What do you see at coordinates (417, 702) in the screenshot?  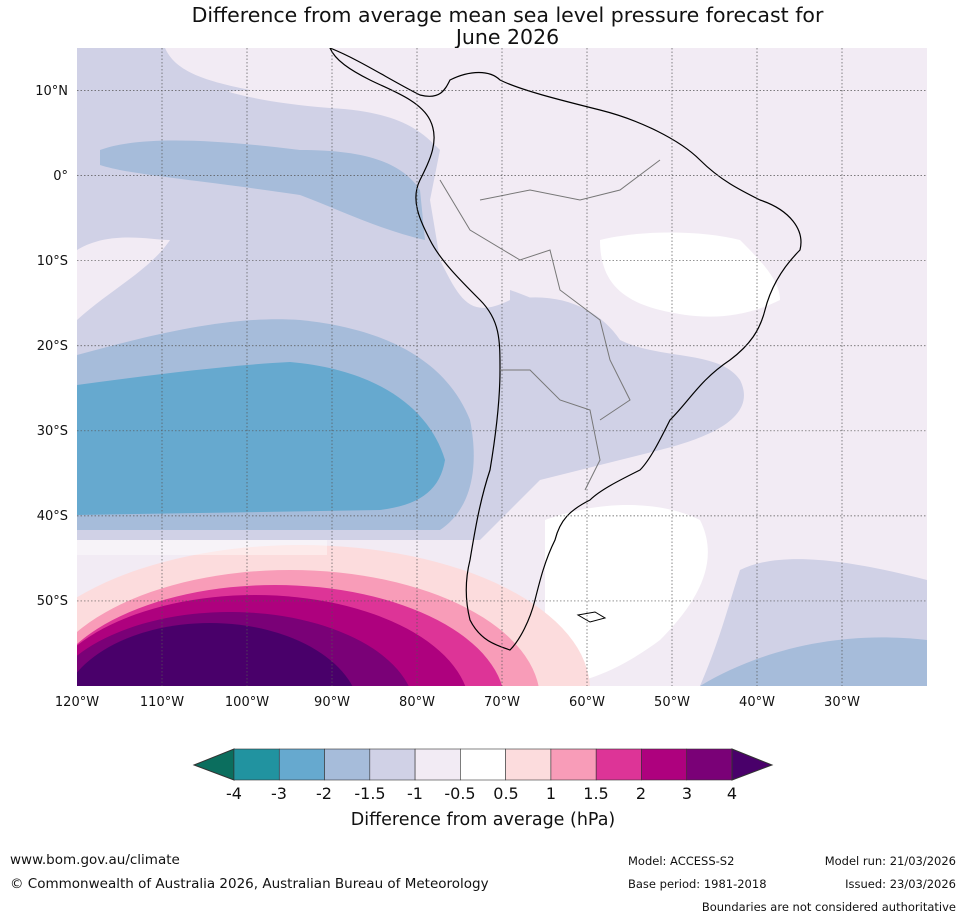 I see `lon-label: 80°W` at bounding box center [417, 702].